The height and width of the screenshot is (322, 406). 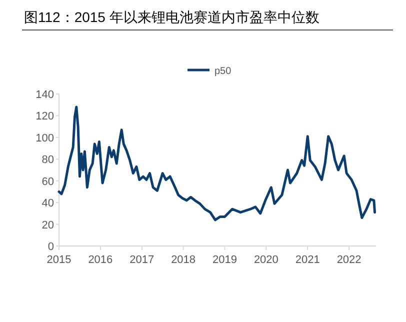 What do you see at coordinates (172, 17) in the screenshot?
I see `title: 图112：2015 年以来锂电池赛道内市盈率中位数` at bounding box center [172, 17].